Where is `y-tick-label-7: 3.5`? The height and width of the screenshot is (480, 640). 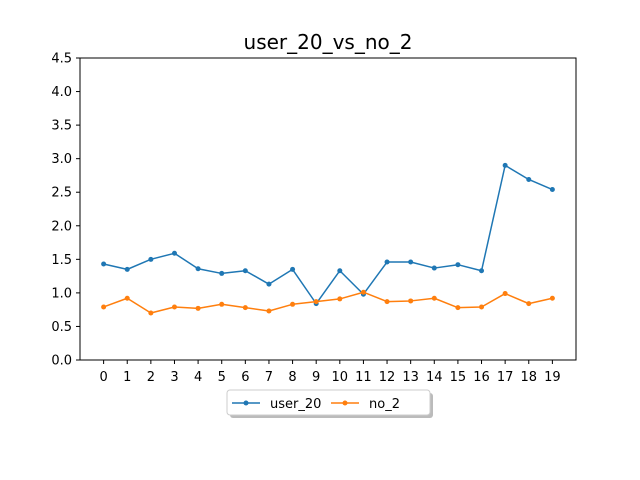 y-tick-label-7: 3.5 is located at coordinates (61, 126).